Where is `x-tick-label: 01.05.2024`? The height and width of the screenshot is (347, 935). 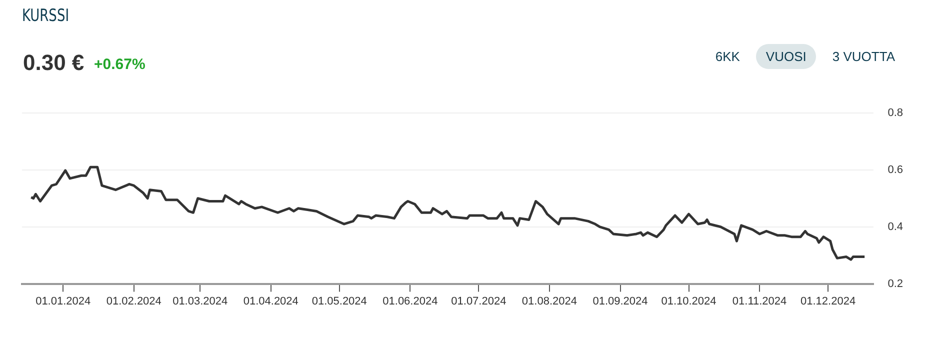
x-tick-label: 01.05.2024 is located at coordinates (339, 301).